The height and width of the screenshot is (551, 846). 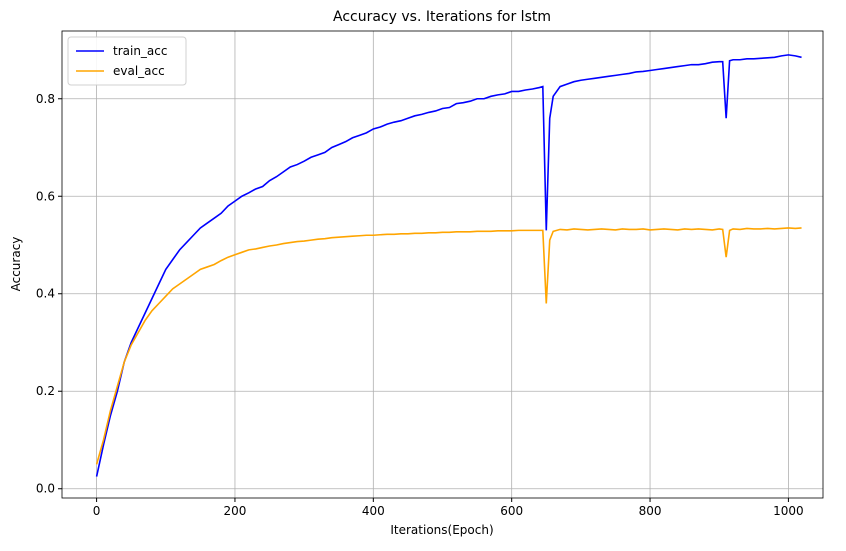 What do you see at coordinates (441, 530) in the screenshot?
I see `x-axis-label: Iterations(Epoch)` at bounding box center [441, 530].